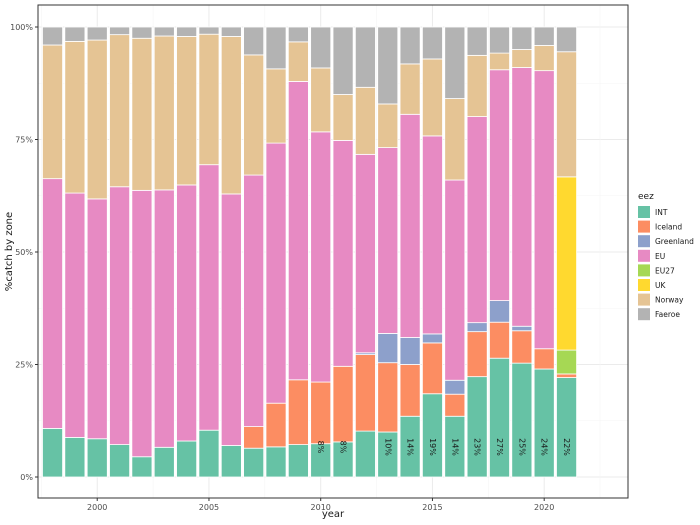 The image size is (700, 525). I want to click on bar-norway-2015, so click(432, 97).